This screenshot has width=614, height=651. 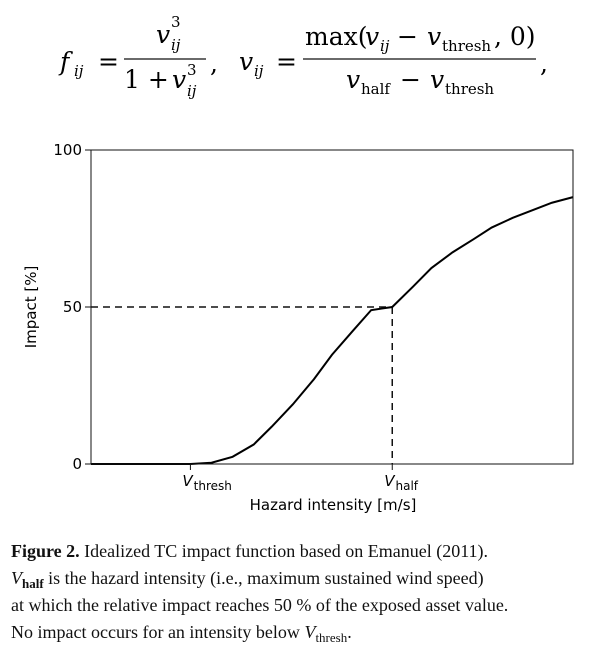 I want to click on caption-vhalf-subscript: half, so click(x=33, y=583).